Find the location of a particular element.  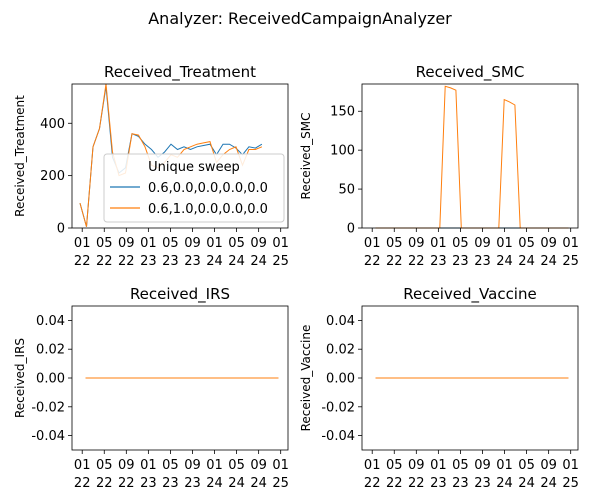

y-axis-label: Received_IRS is located at coordinates (20, 378).